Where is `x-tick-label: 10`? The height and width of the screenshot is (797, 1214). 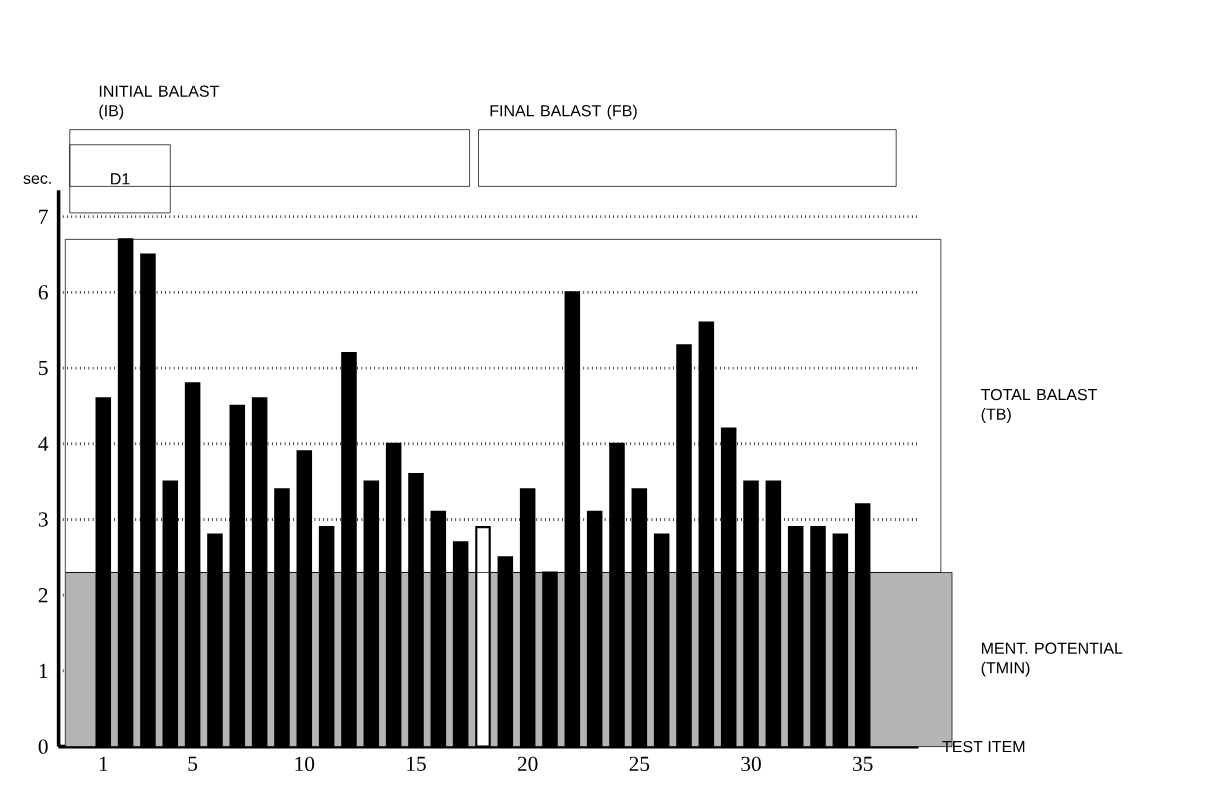 x-tick-label: 10 is located at coordinates (305, 763).